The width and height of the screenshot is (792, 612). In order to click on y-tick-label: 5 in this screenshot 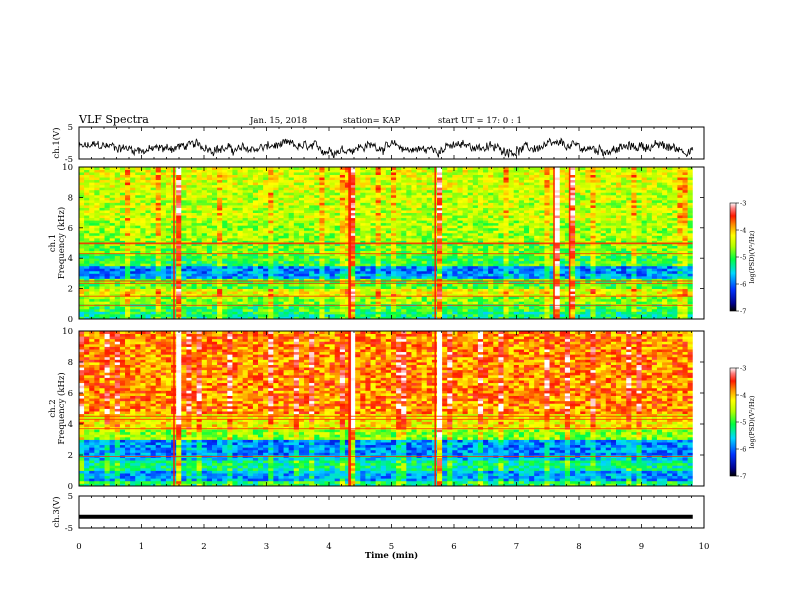, I will do `click(70, 128)`.